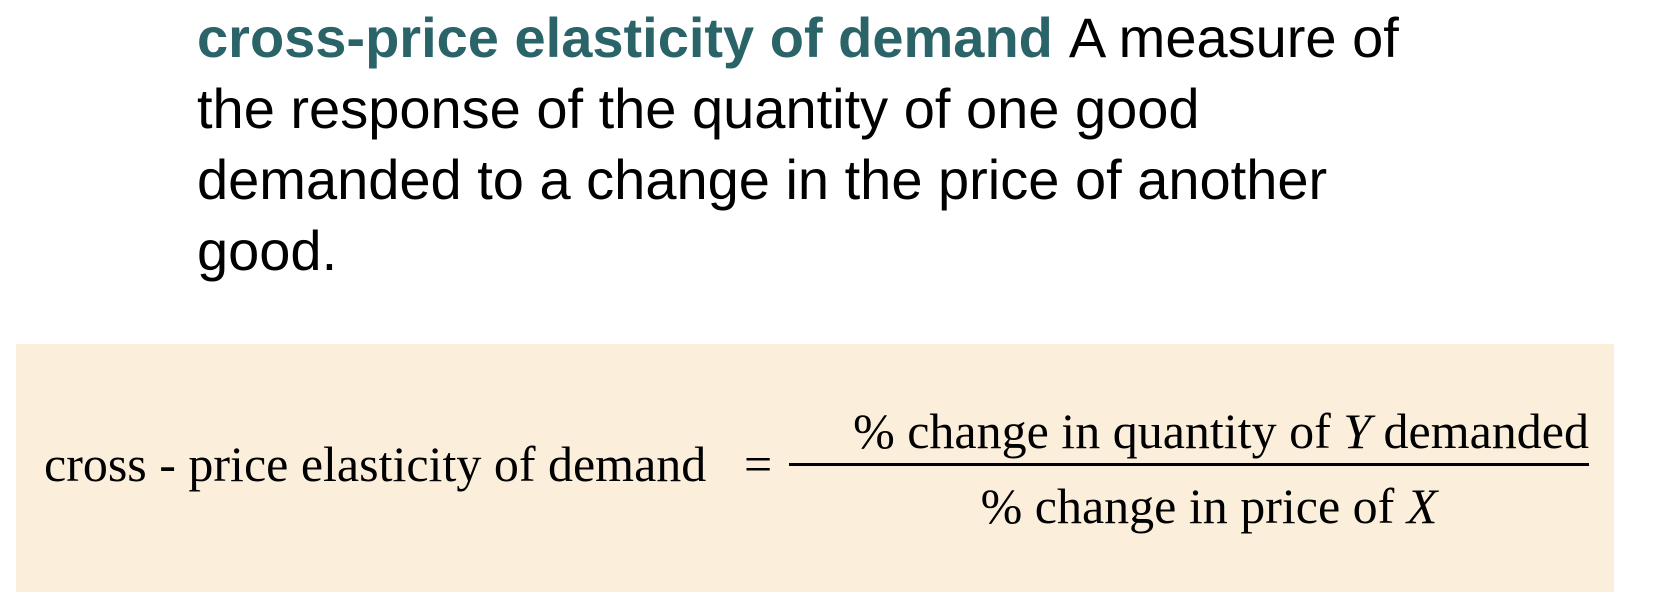 Image resolution: width=1655 pixels, height=592 pixels. Describe the element at coordinates (375, 464) in the screenshot. I see `formula-lhs: cross - price elasticity of demand` at that location.